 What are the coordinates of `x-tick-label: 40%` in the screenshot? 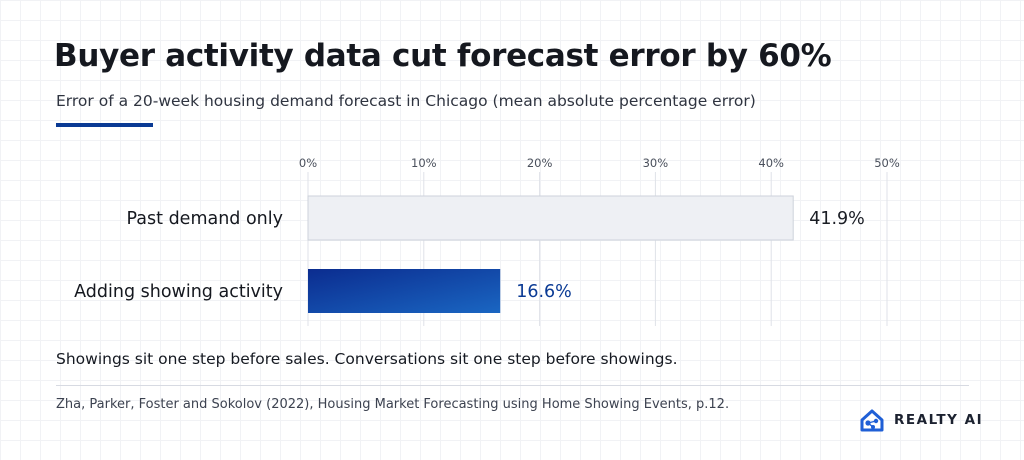 It's located at (771, 163).